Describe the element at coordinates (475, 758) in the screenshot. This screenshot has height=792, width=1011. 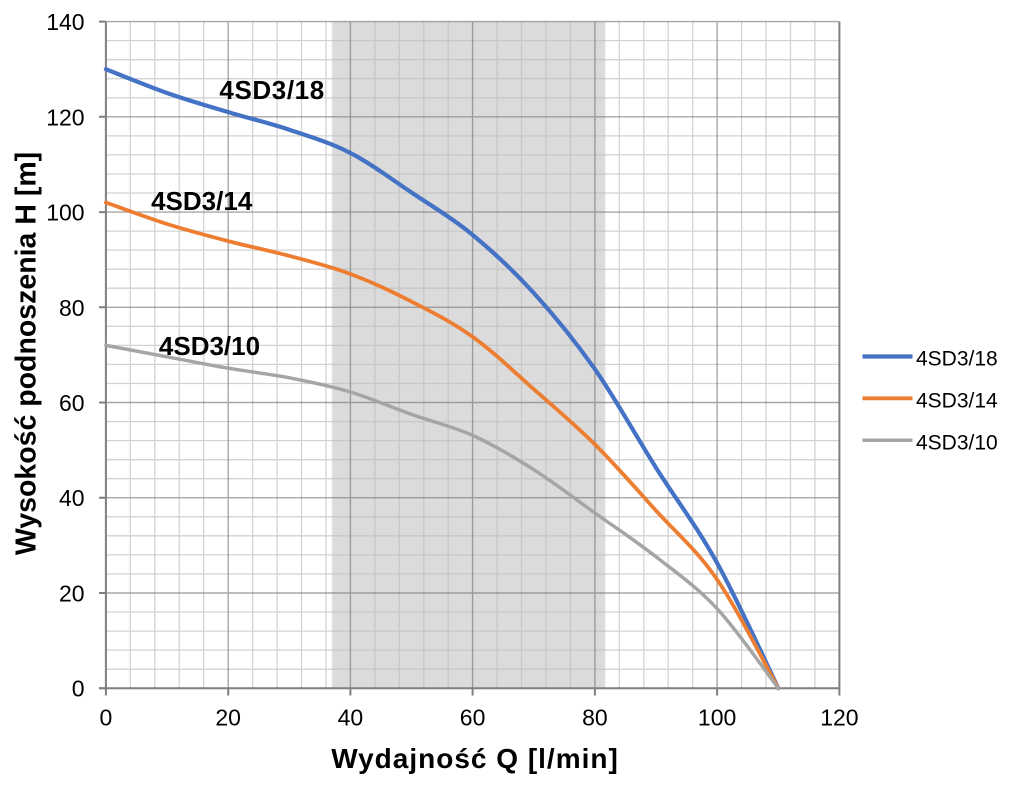
I see `svg-text: Wydajność Q [l/min]` at that location.